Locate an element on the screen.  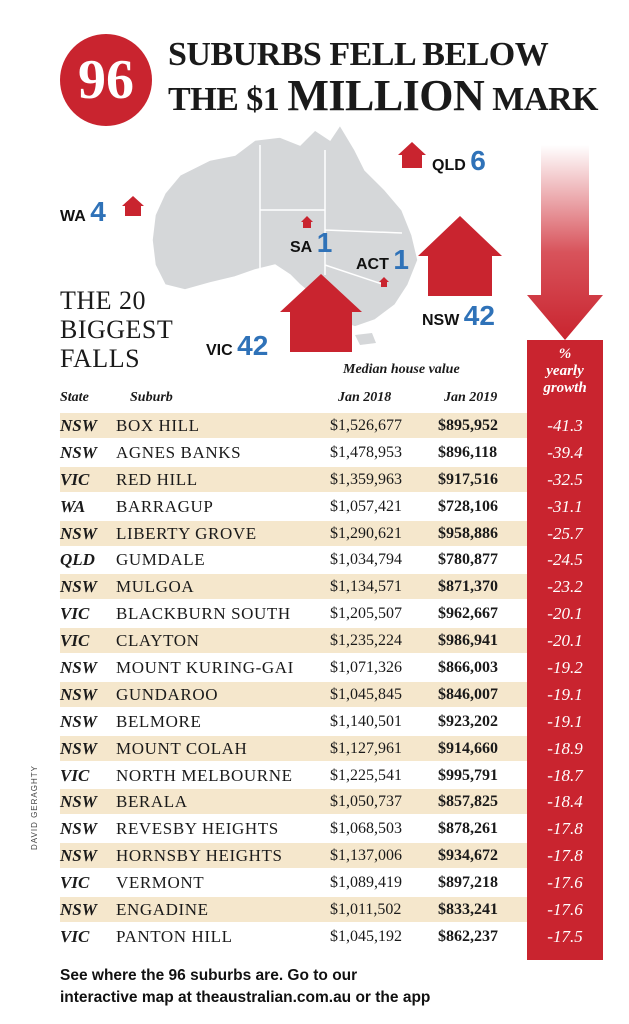
growth-cell: -41.3 is located at coordinates (565, 425).